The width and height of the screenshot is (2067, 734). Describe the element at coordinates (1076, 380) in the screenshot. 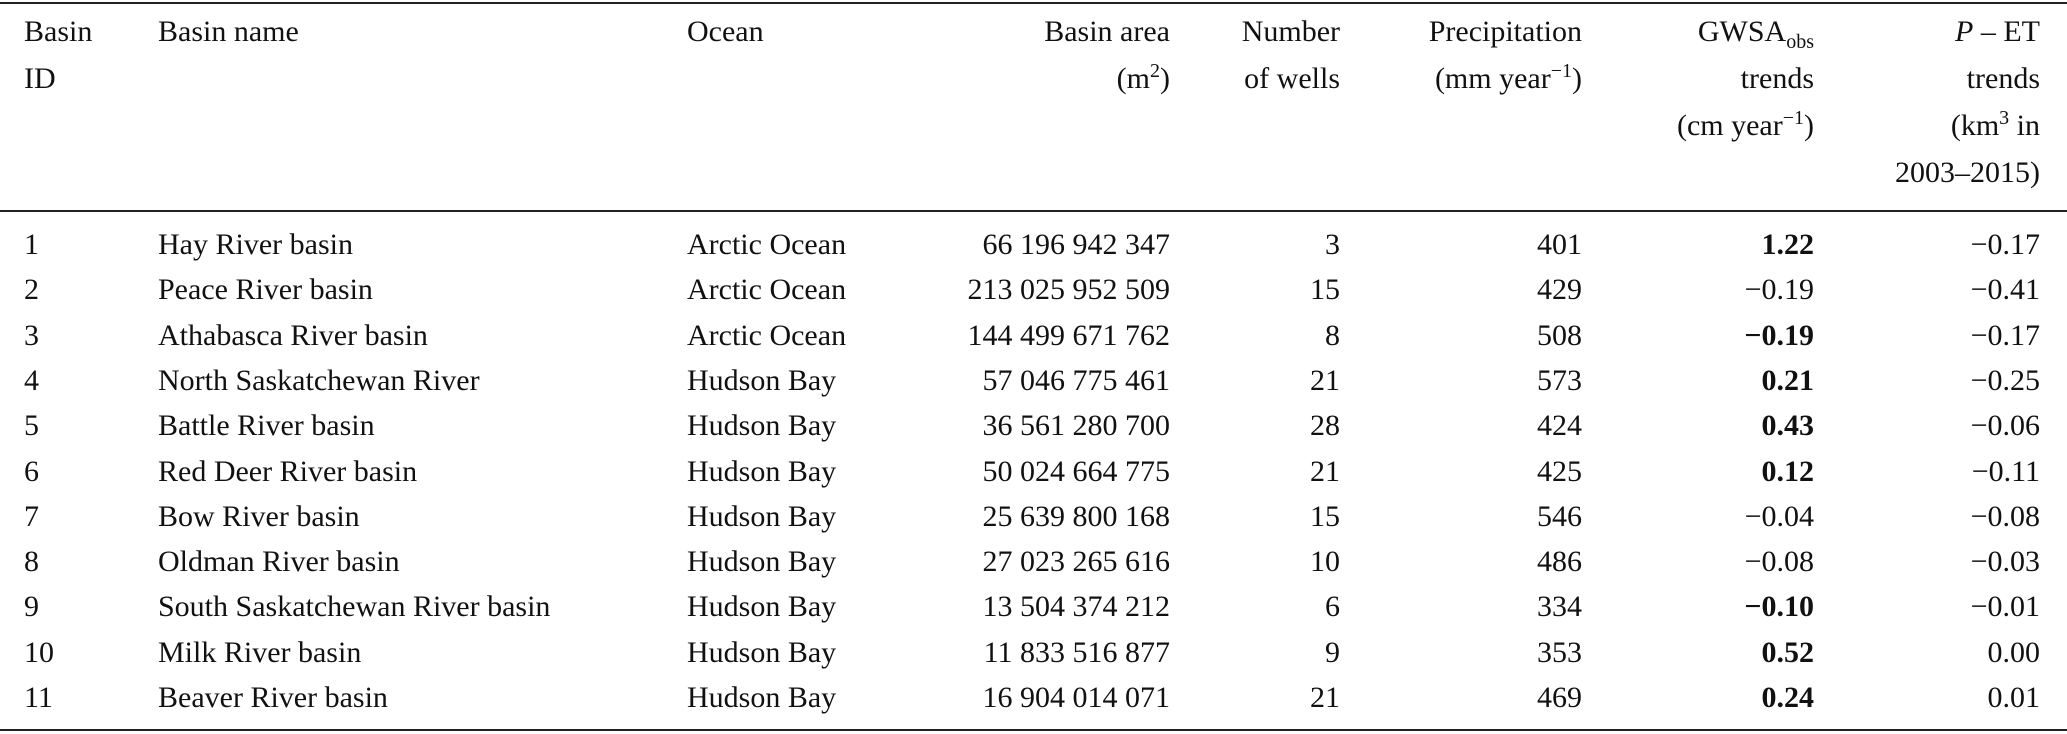

I see `table-cell: 57 046 775 461` at that location.